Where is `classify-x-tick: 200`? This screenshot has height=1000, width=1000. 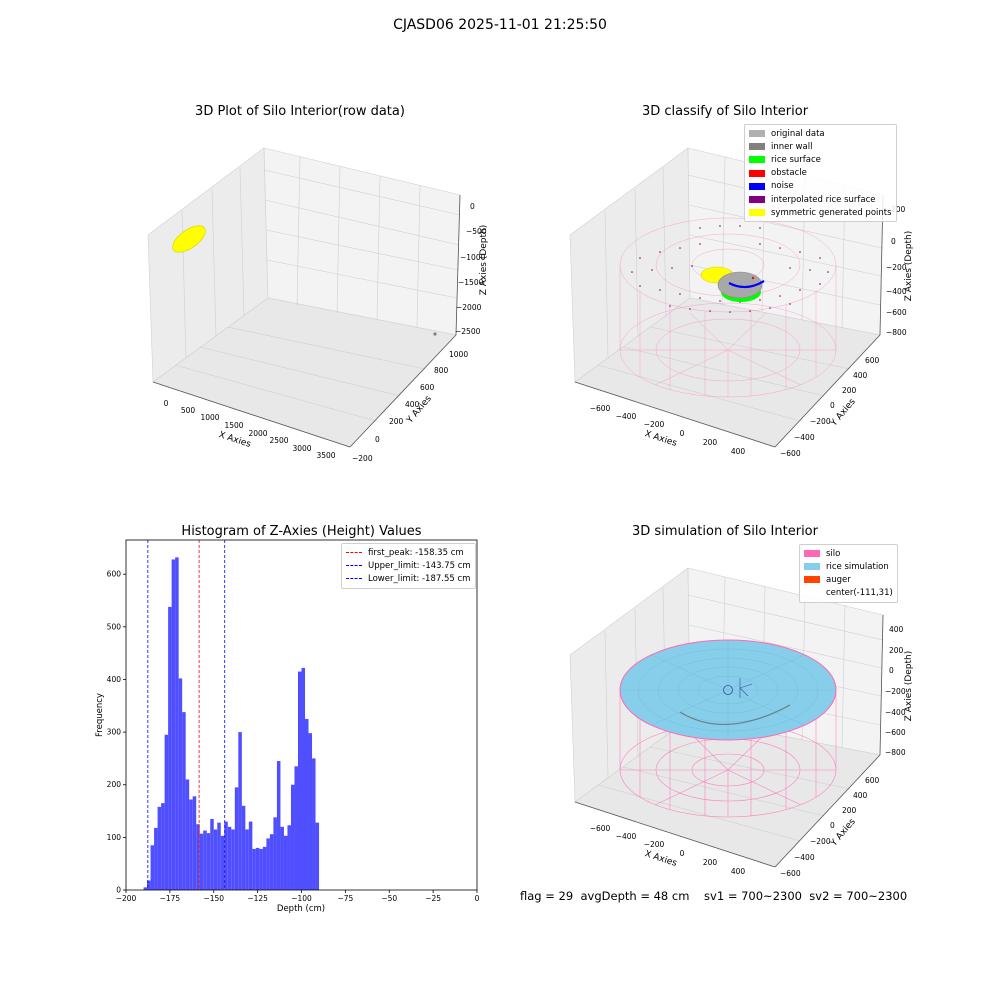 classify-x-tick: 200 is located at coordinates (710, 442).